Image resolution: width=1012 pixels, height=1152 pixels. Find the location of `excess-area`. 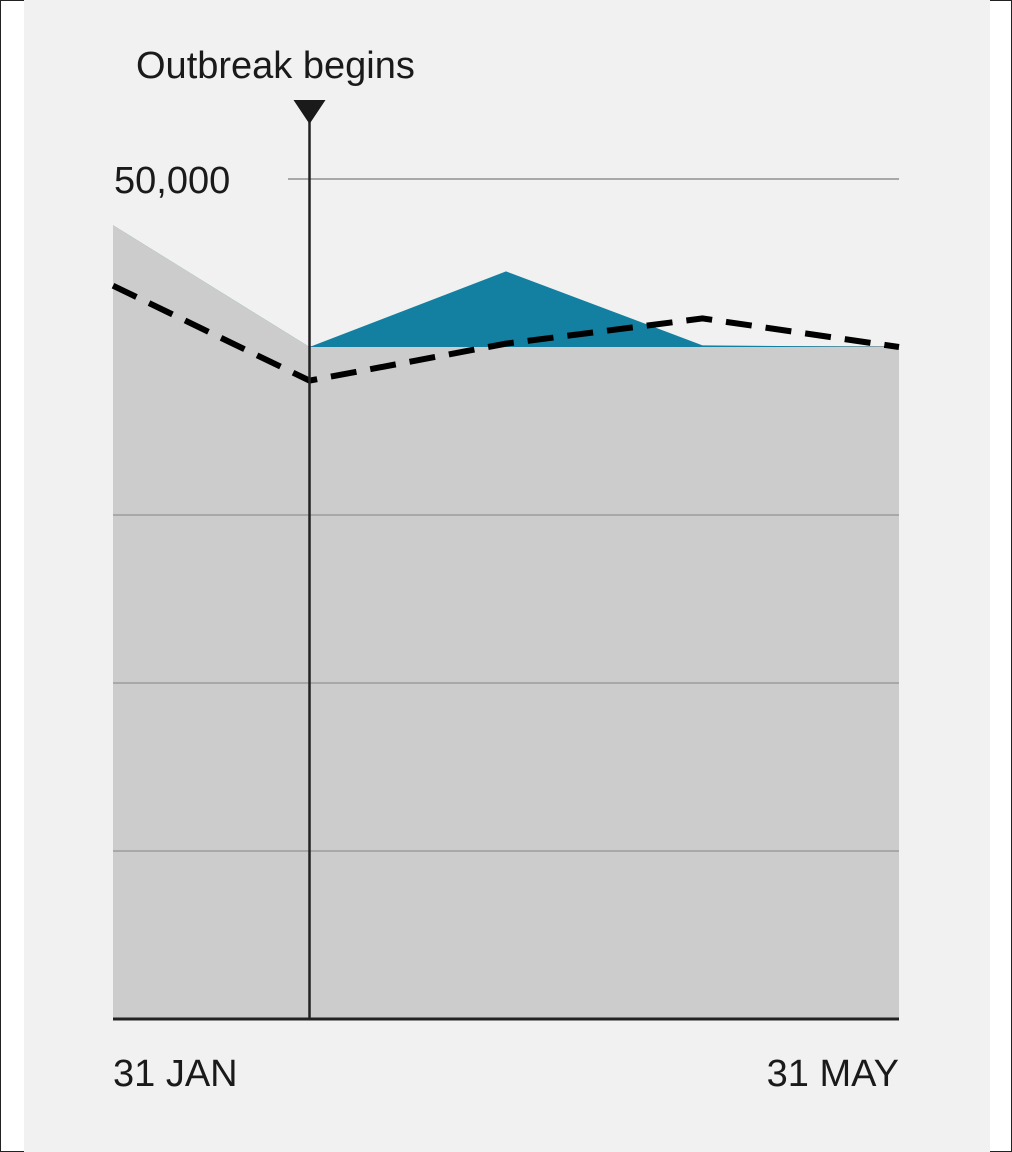

excess-area is located at coordinates (506, 286).